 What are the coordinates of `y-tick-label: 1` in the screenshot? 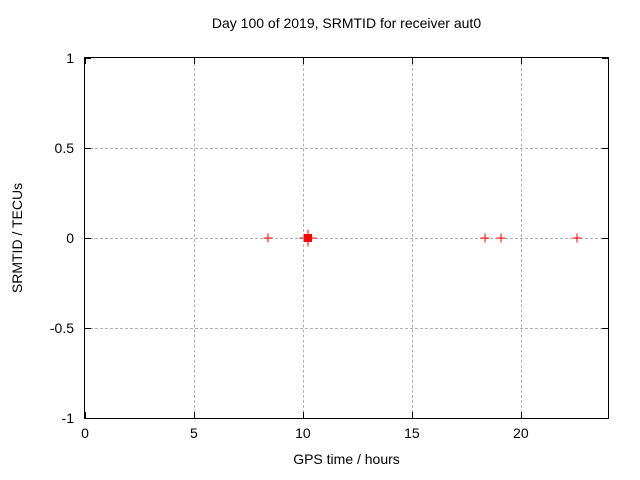 It's located at (70, 58).